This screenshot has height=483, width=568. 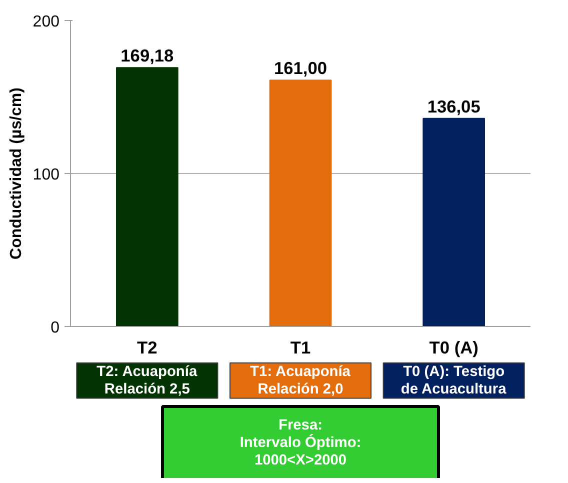 I want to click on text: T2: Acuaponía Relación 2,5, so click(x=147, y=381).